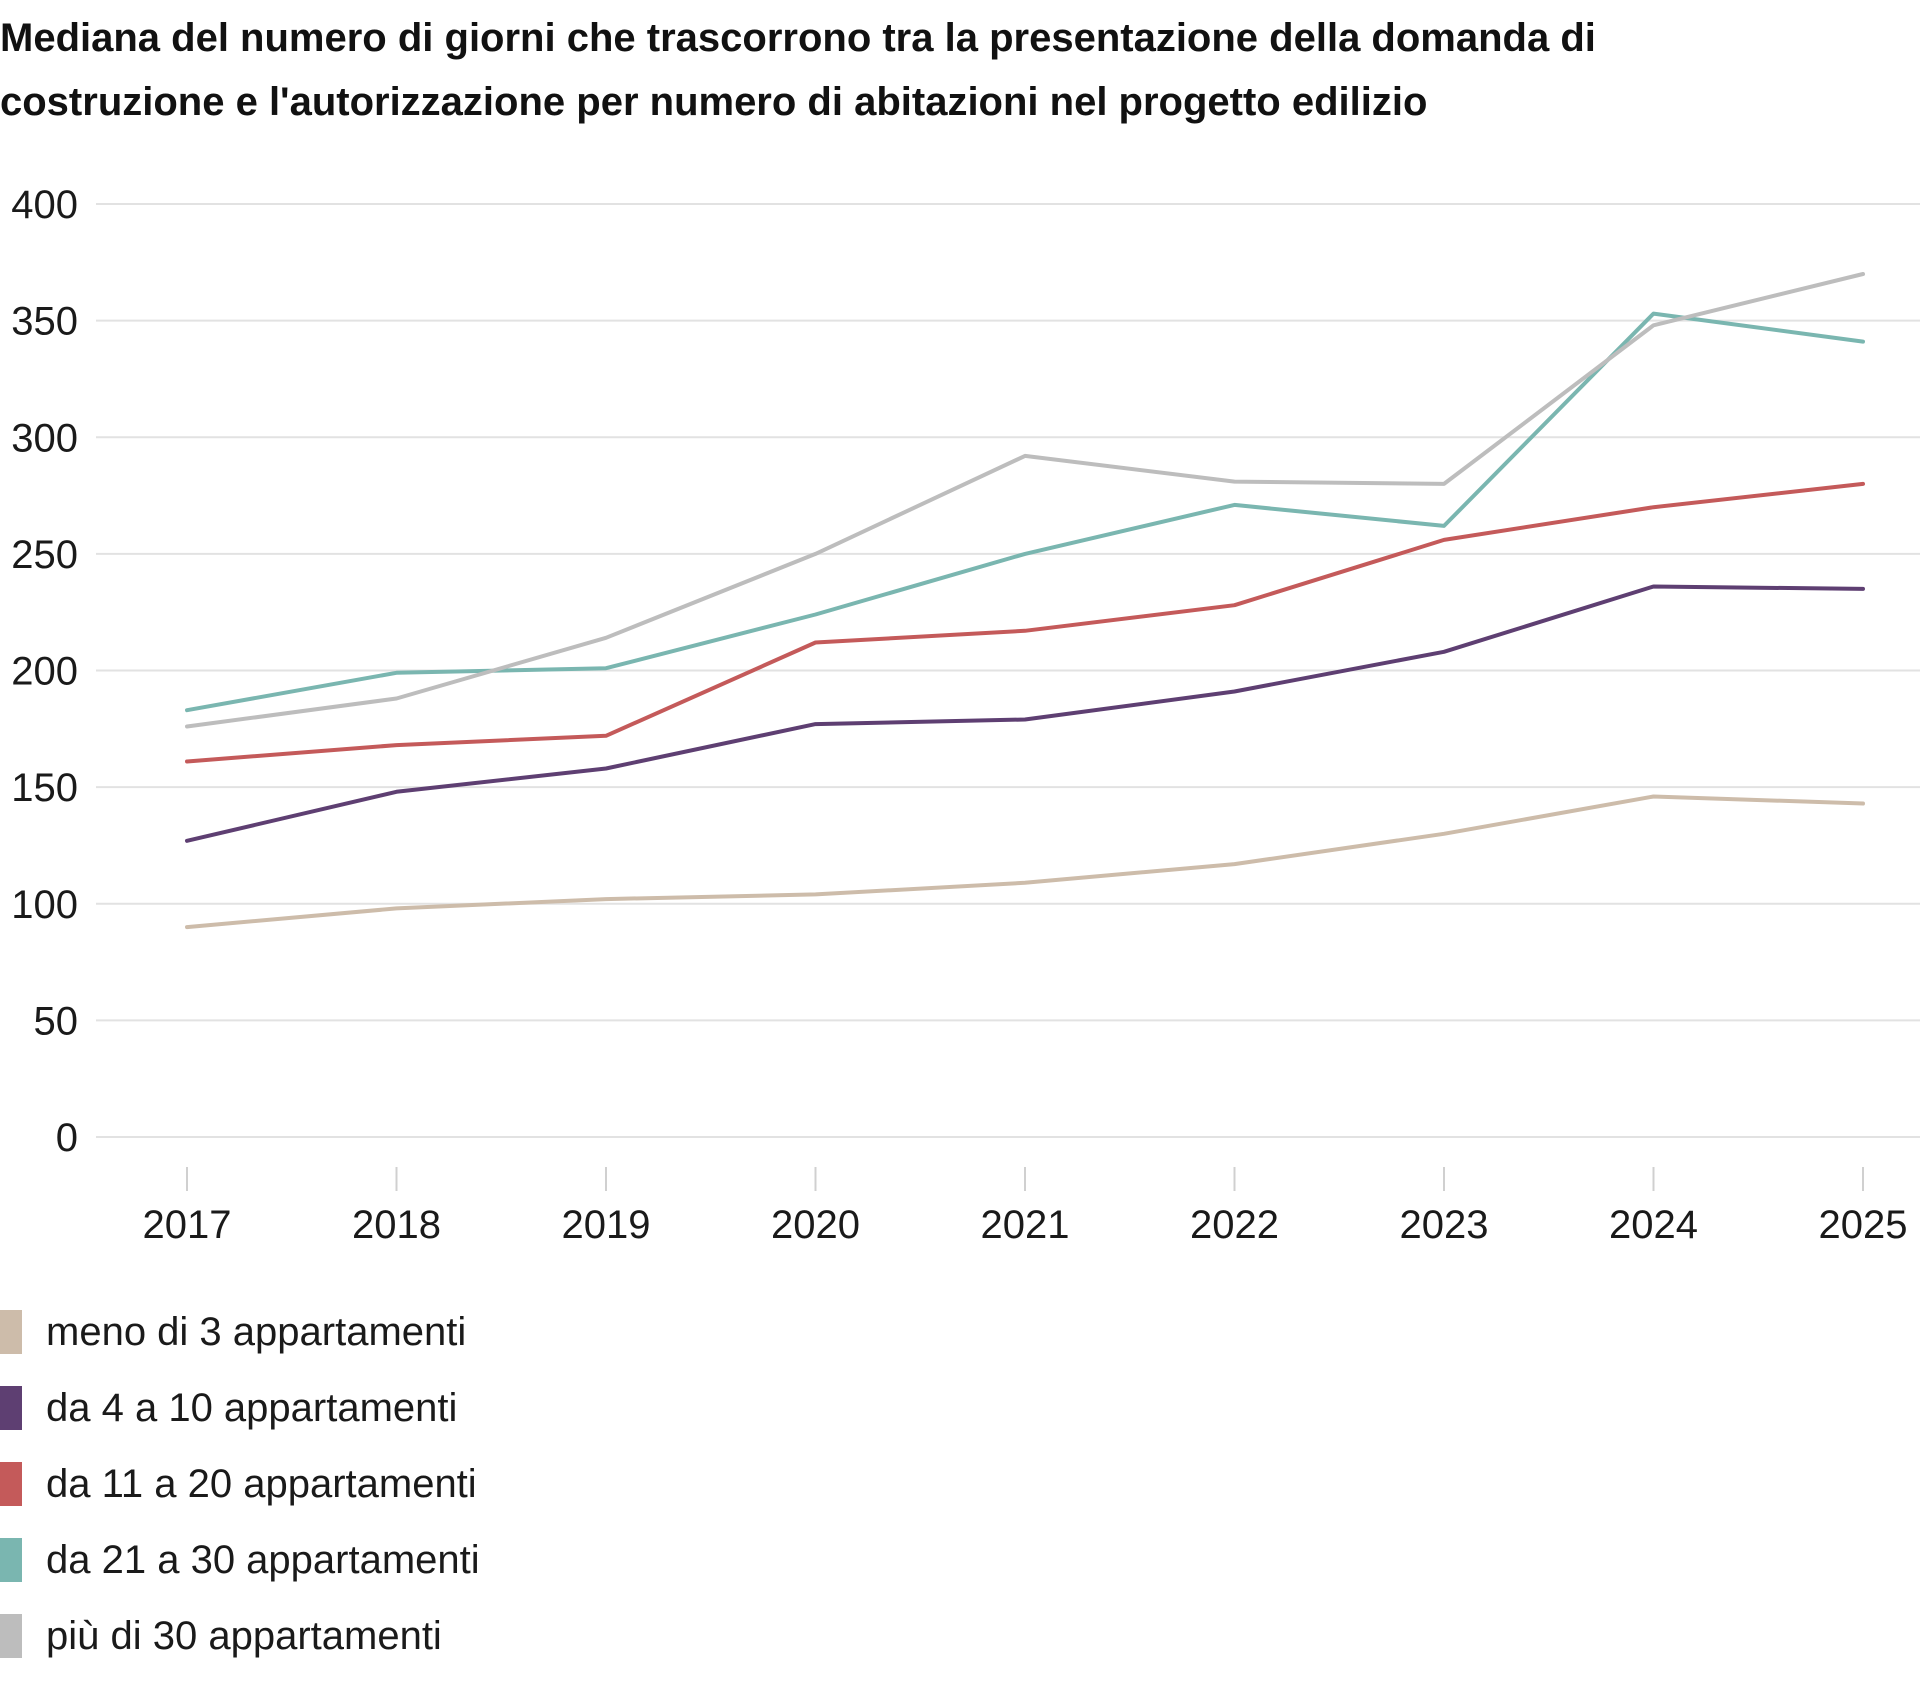  What do you see at coordinates (261, 1484) in the screenshot?
I see `legend-label: da 11 a 20 appartamenti` at bounding box center [261, 1484].